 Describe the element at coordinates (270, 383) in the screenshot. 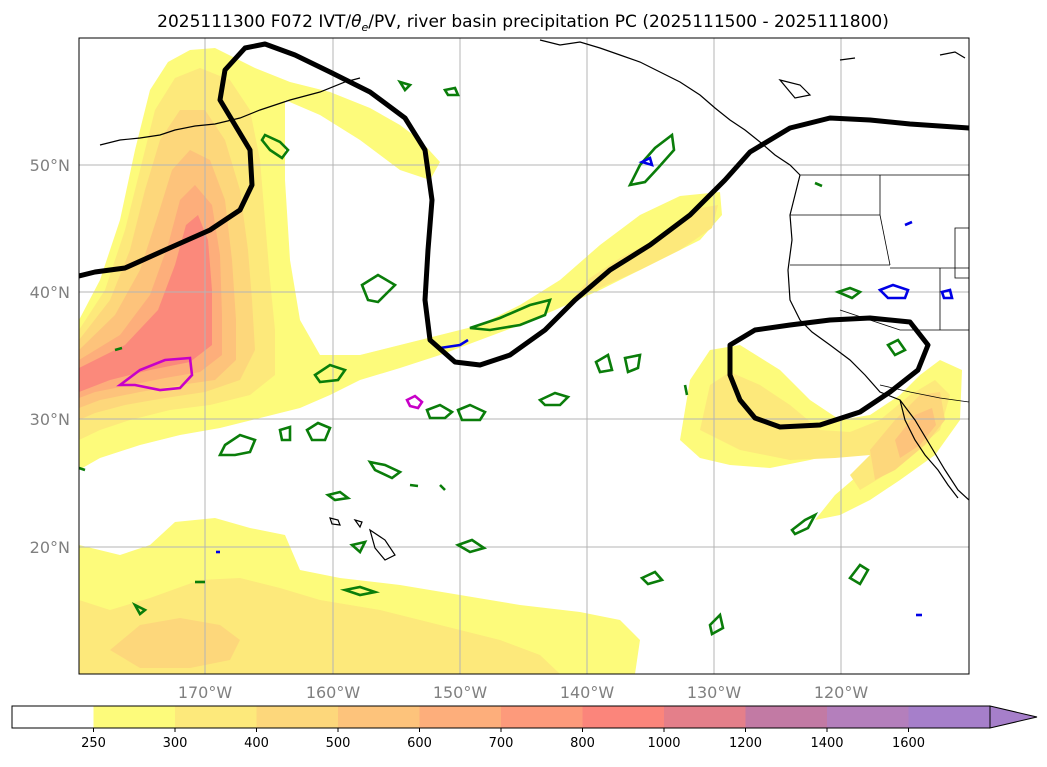

I see `ivt-max-contours` at that location.